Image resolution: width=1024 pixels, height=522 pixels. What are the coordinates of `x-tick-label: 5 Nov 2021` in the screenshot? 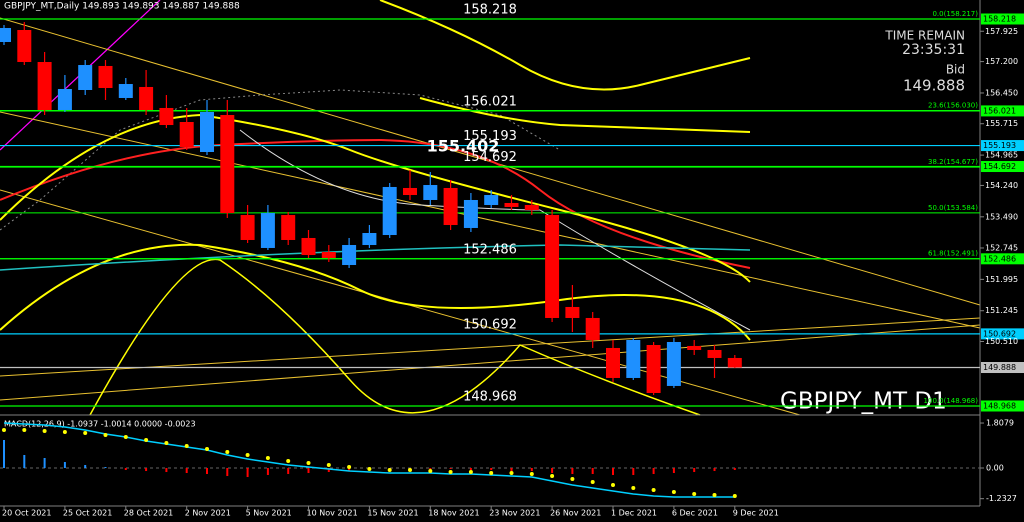 It's located at (269, 513).